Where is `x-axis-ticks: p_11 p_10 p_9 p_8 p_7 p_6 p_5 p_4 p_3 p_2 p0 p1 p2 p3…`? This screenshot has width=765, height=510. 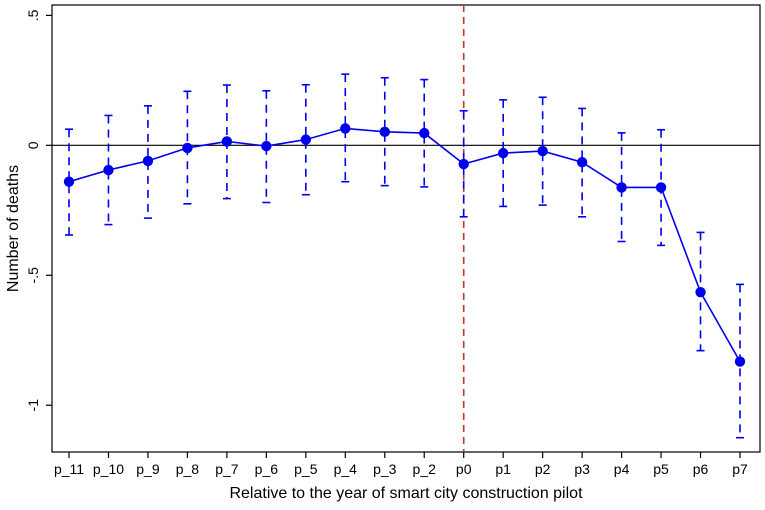
x-axis-ticks: p_11 p_10 p_9 p_8 p_7 p_6 p_5 p_4 p_3 p_2 p0 p1 p2 p3… is located at coordinates (401, 464).